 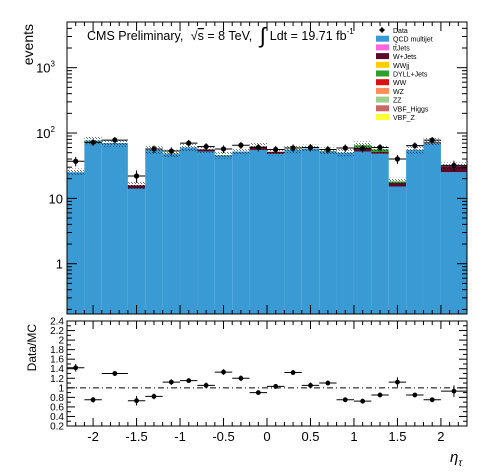 I want to click on ratio-y-tick-label: 2, so click(x=61, y=341).